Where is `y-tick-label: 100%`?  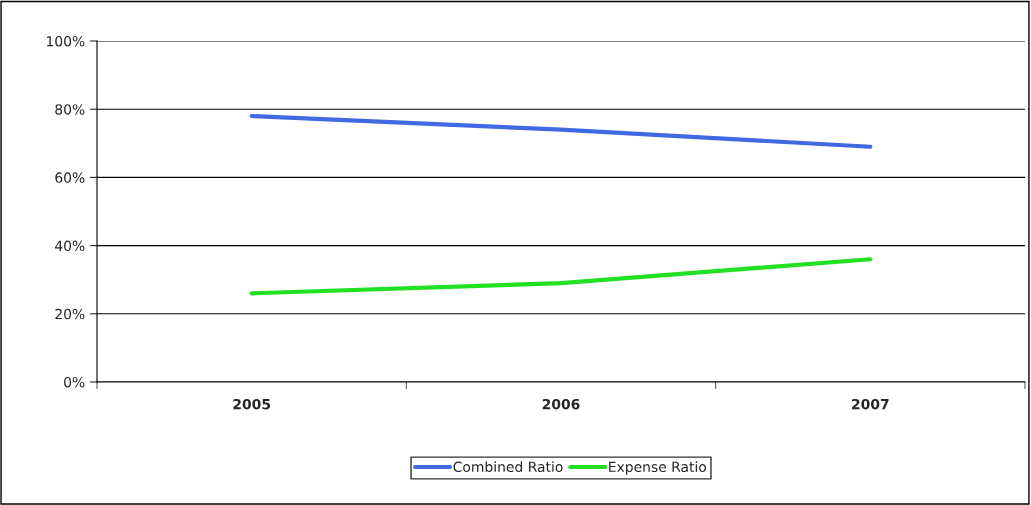 y-tick-label: 100% is located at coordinates (66, 41).